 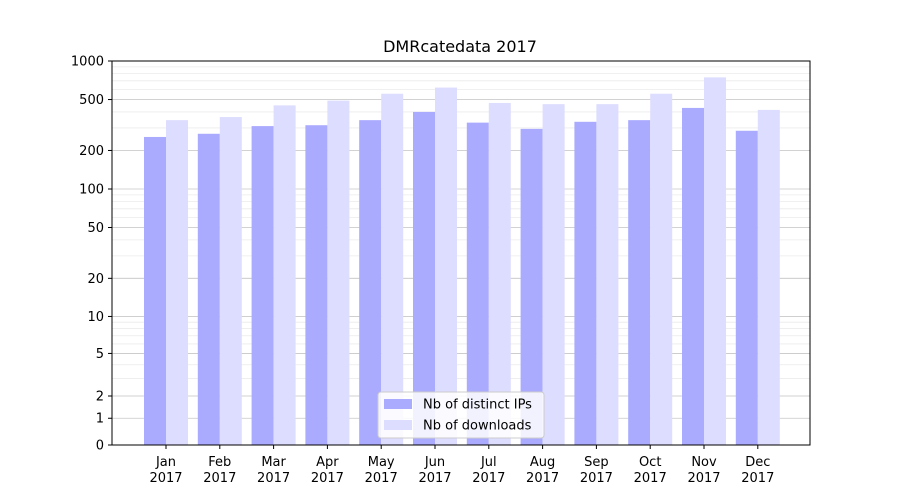 What do you see at coordinates (446, 266) in the screenshot?
I see `bar-downloads-jun` at bounding box center [446, 266].